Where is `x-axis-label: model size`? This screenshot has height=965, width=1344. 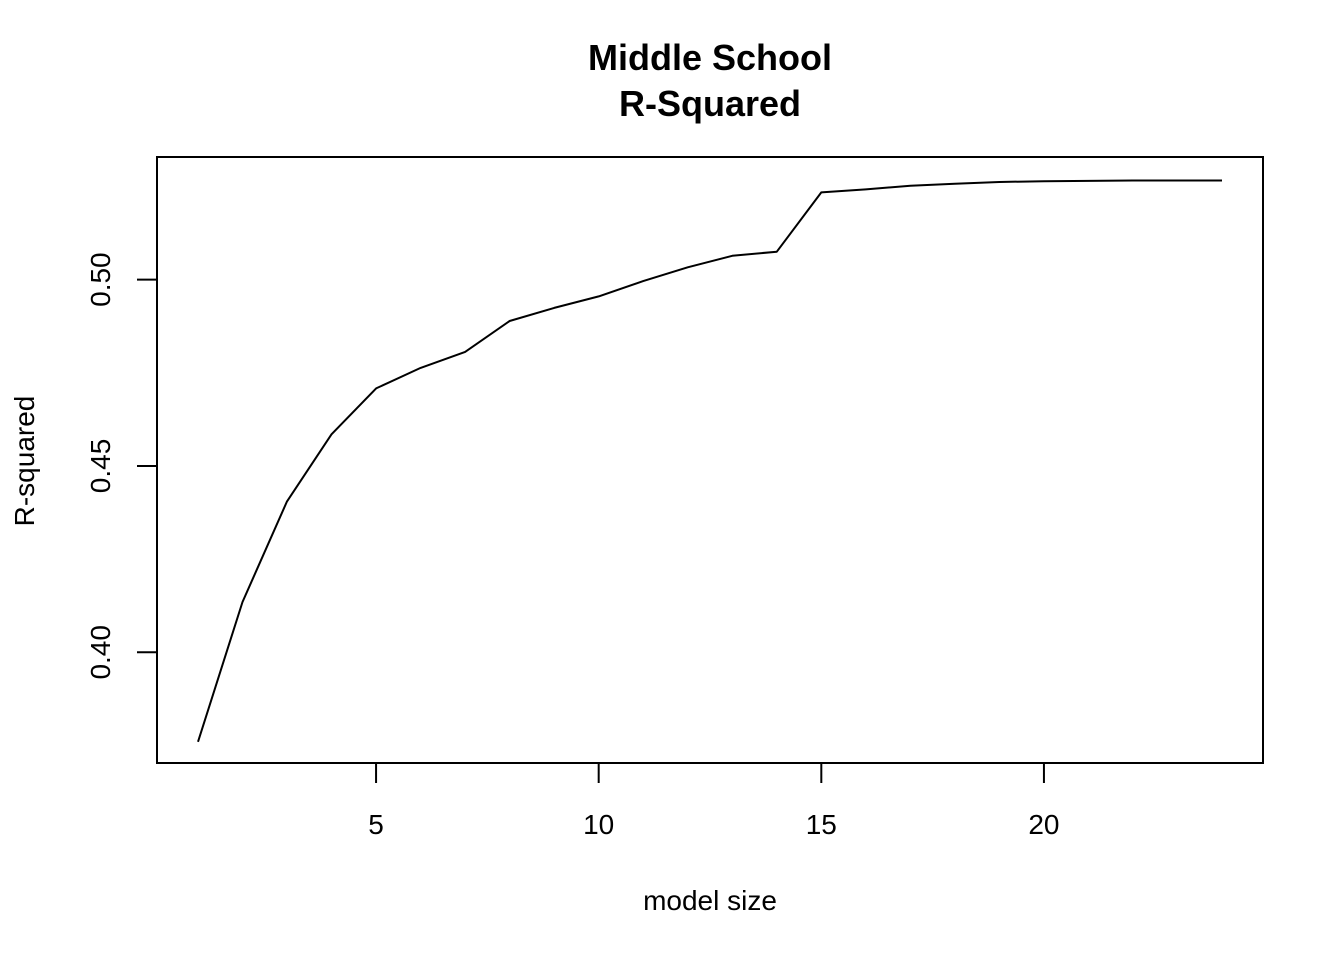 x-axis-label: model size is located at coordinates (710, 900).